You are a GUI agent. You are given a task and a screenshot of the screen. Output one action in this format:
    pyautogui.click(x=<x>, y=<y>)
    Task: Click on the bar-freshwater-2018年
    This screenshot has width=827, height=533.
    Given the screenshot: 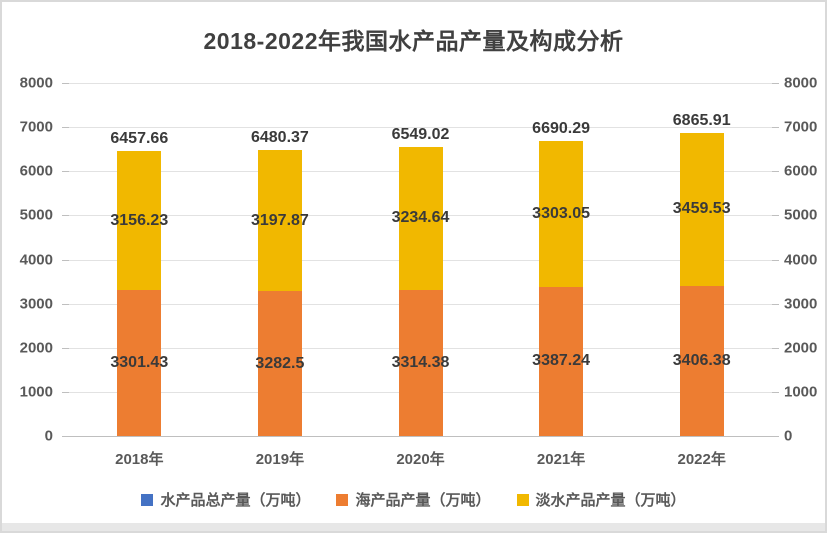 What is the action you would take?
    pyautogui.click(x=139, y=221)
    